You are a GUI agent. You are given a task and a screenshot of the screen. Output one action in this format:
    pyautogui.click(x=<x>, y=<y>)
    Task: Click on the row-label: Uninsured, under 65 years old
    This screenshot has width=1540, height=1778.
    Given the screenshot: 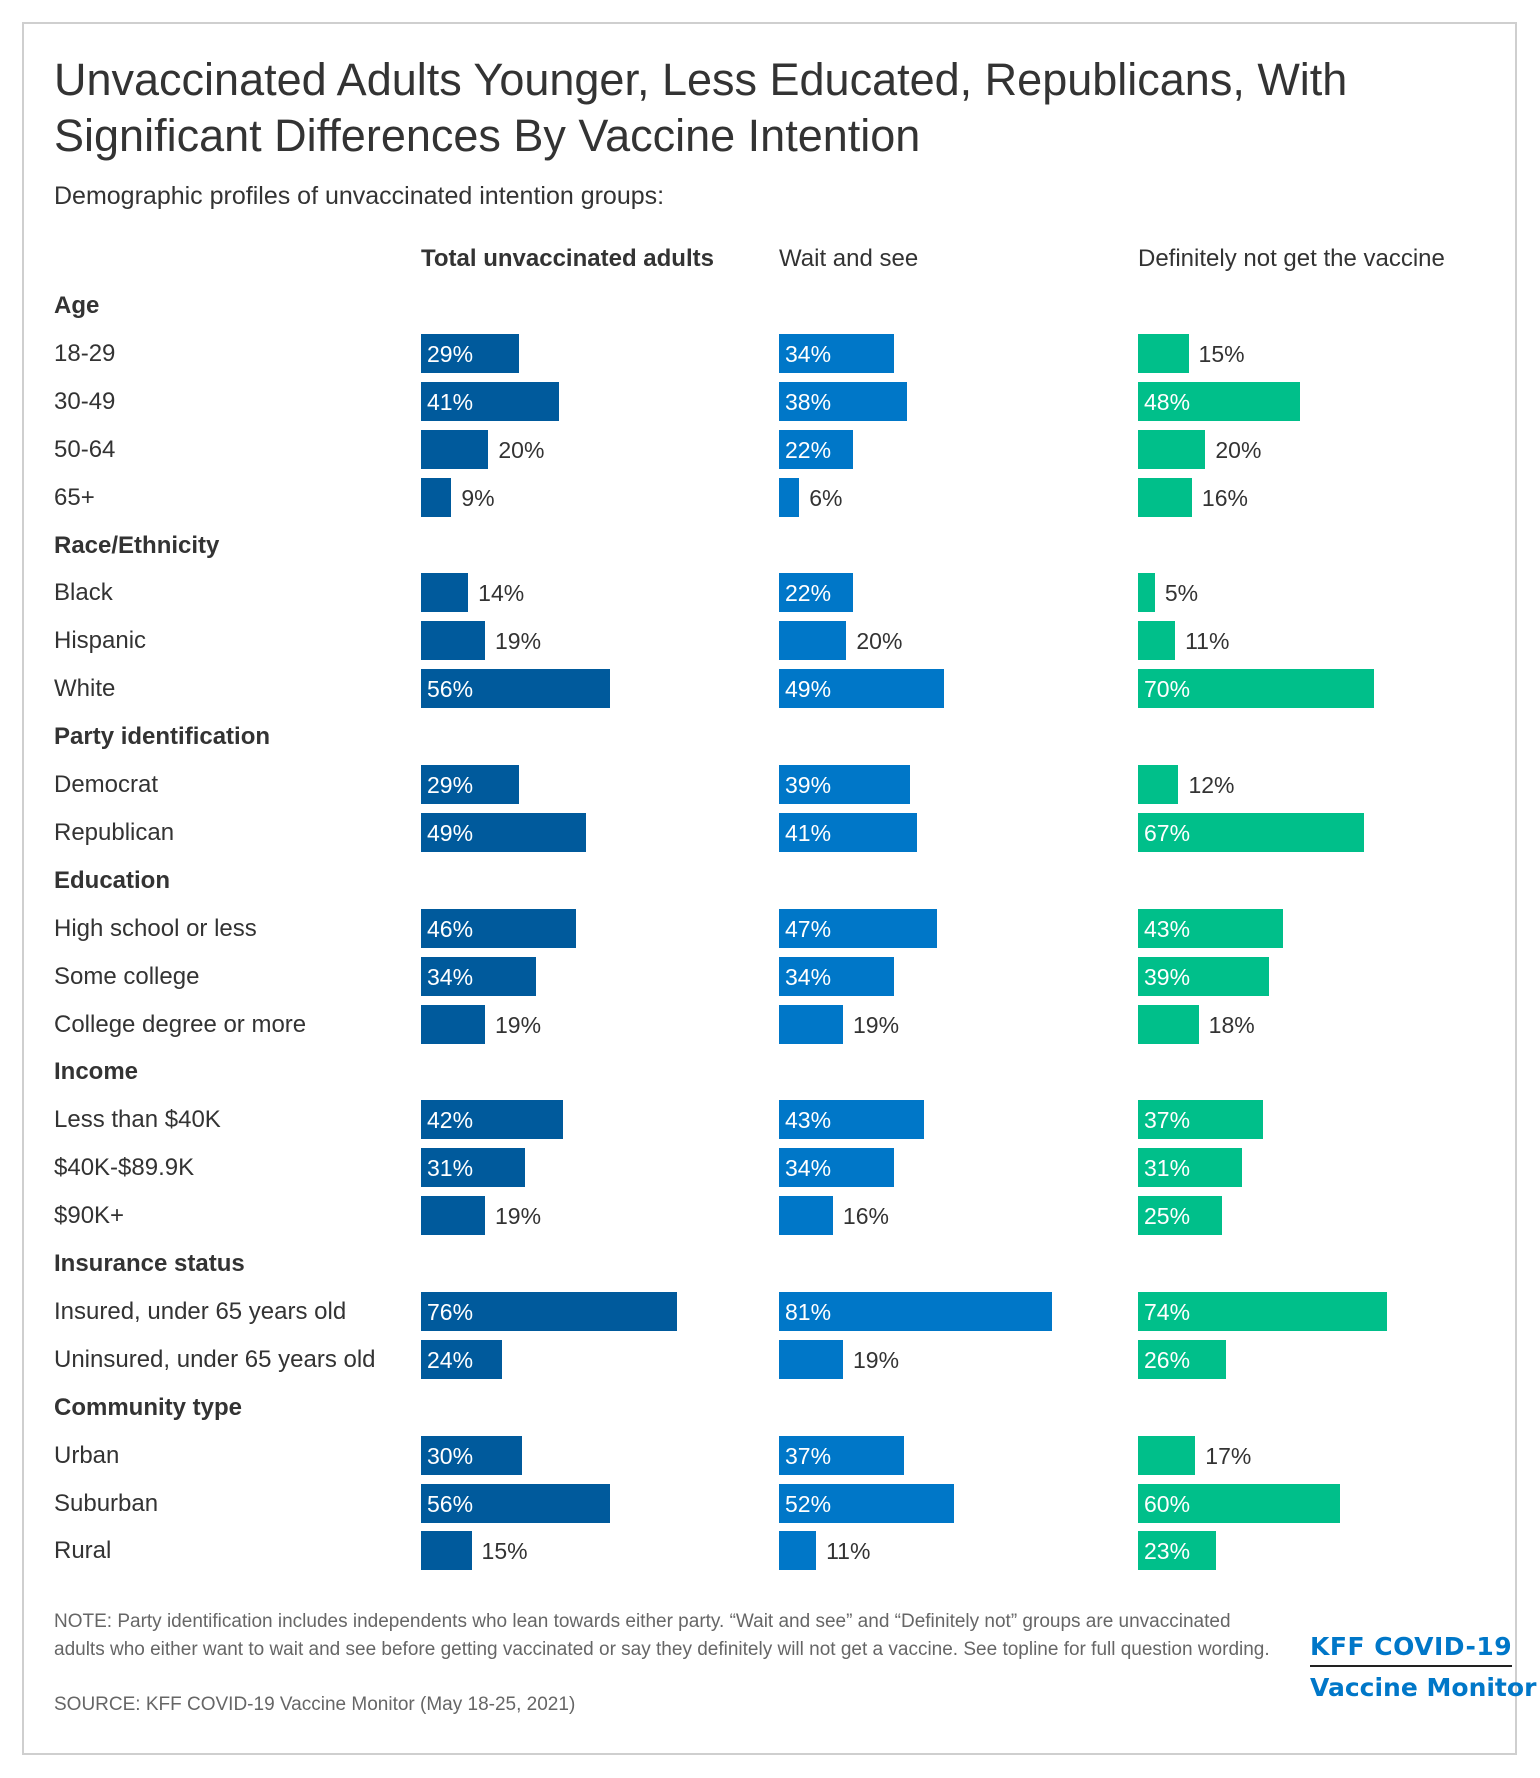 What is the action you would take?
    pyautogui.click(x=215, y=1359)
    